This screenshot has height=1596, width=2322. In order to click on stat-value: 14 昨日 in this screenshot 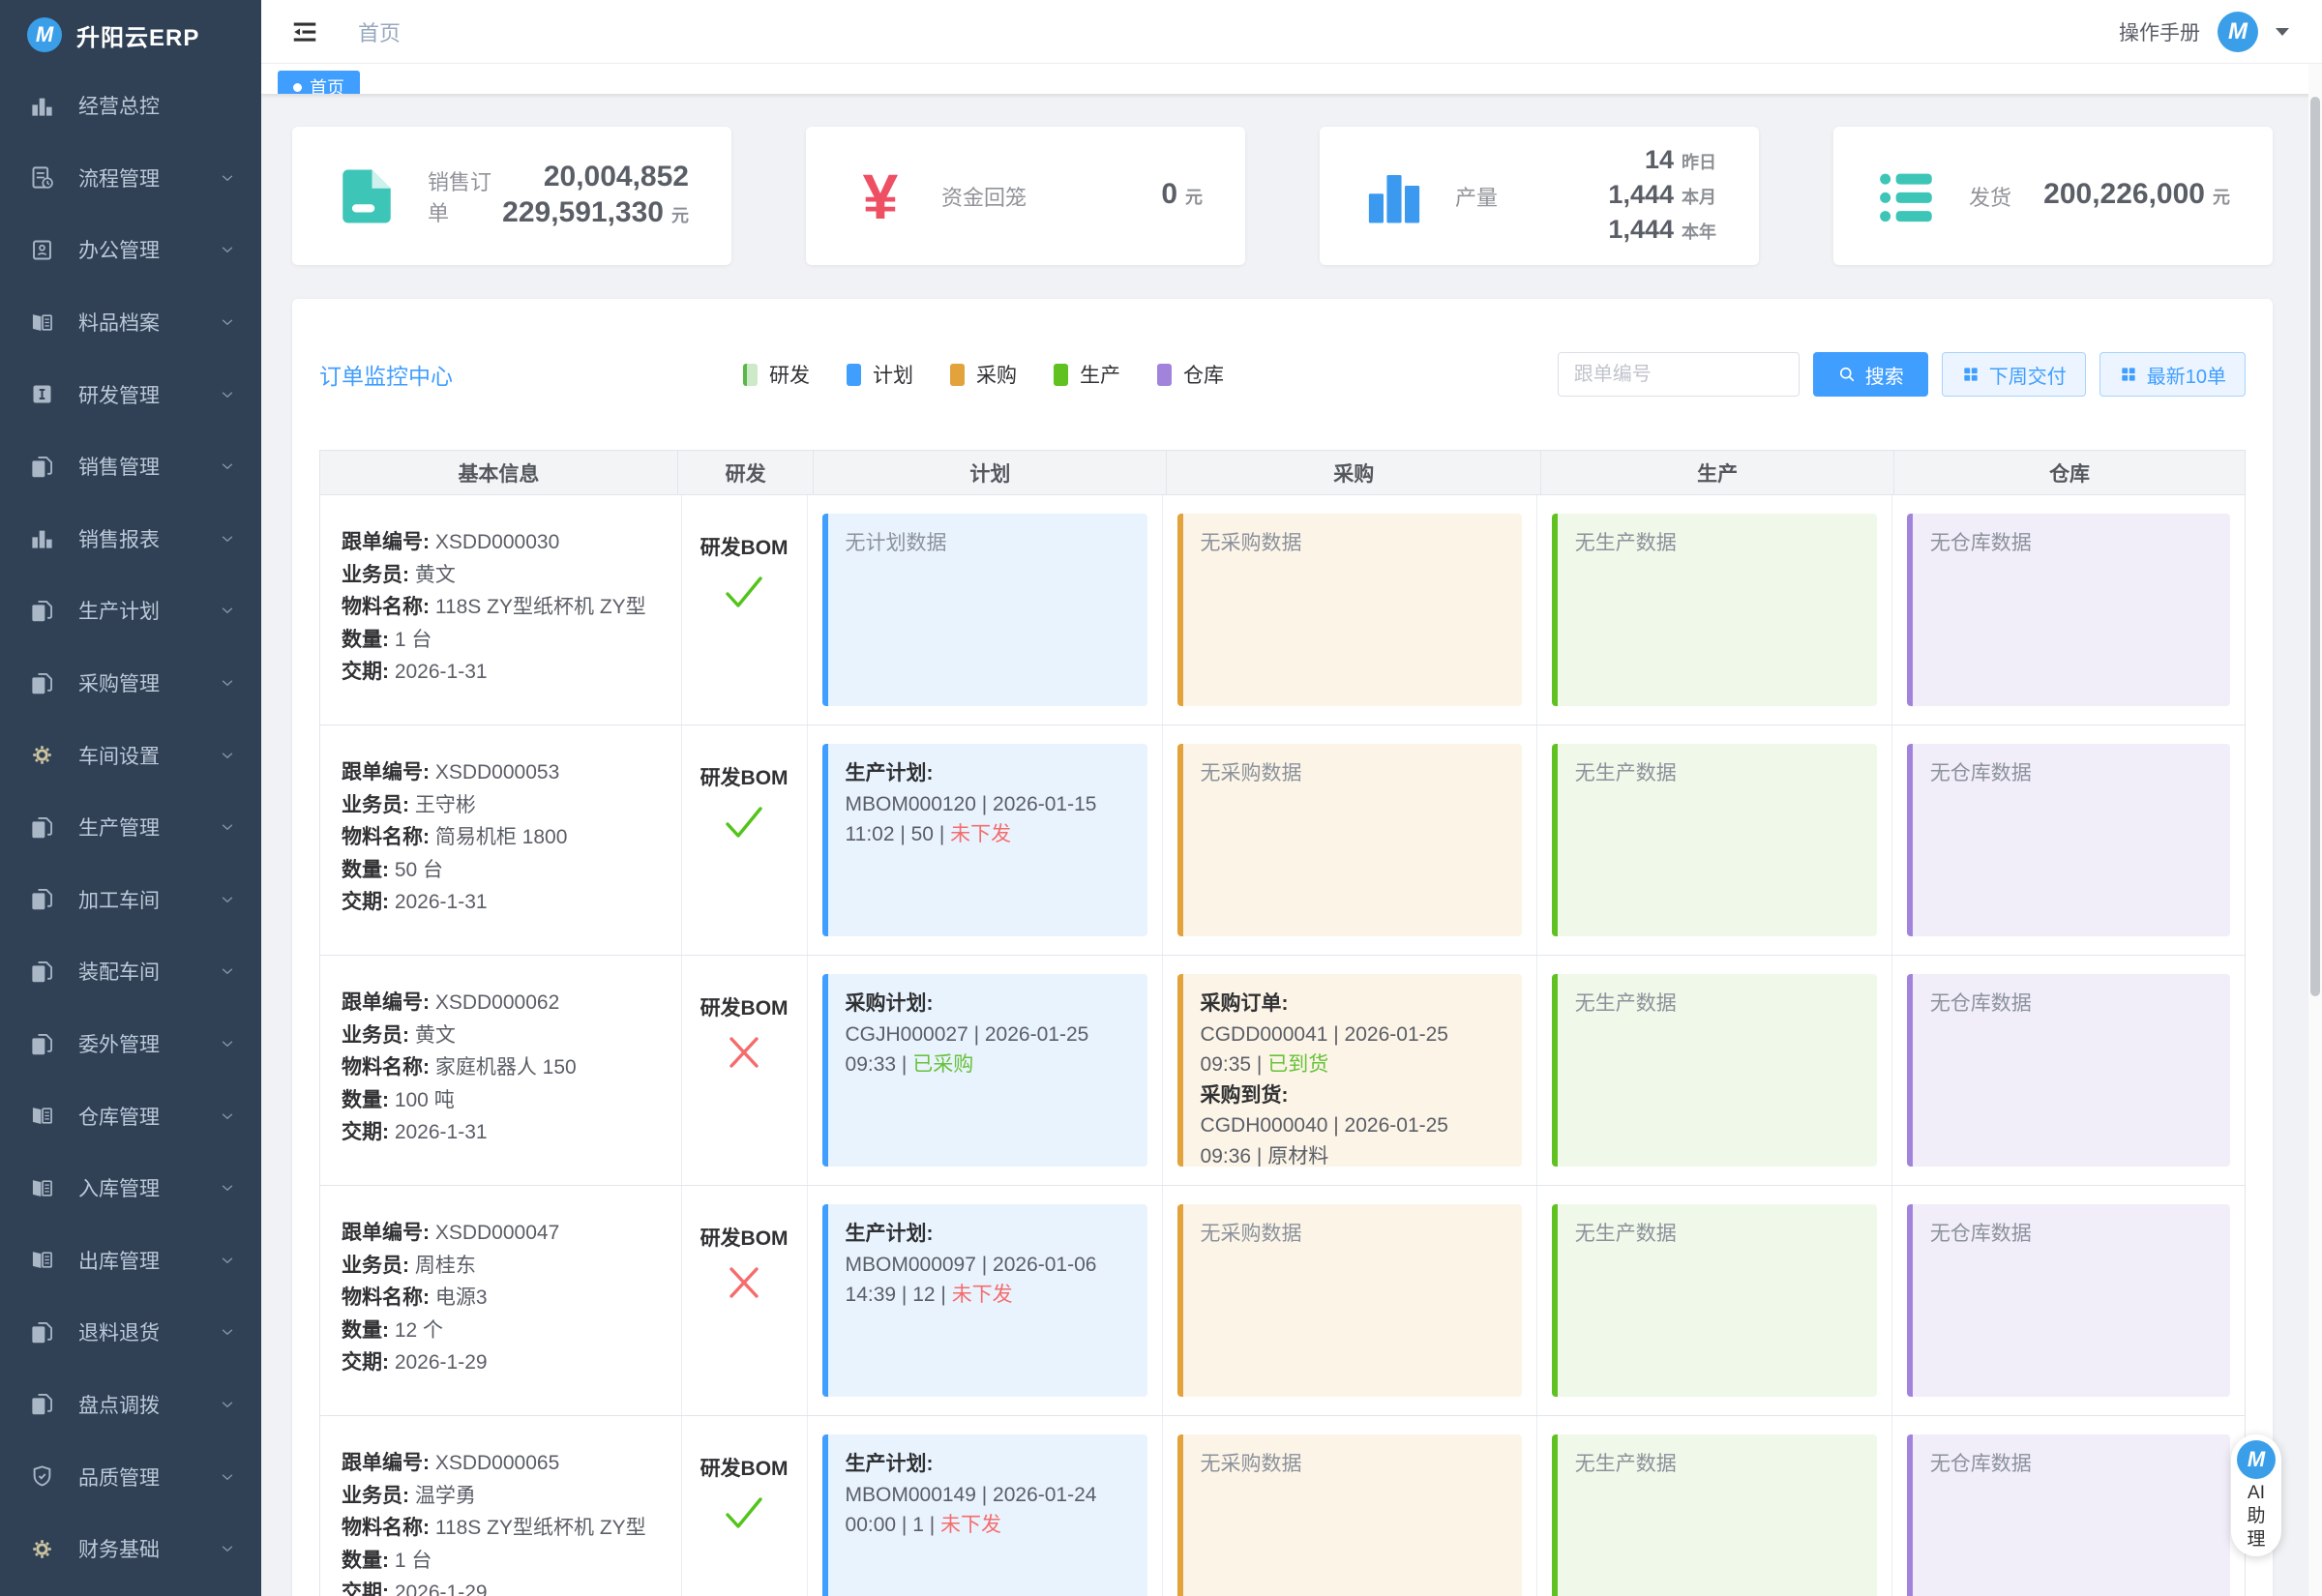, I will do `click(1680, 159)`.